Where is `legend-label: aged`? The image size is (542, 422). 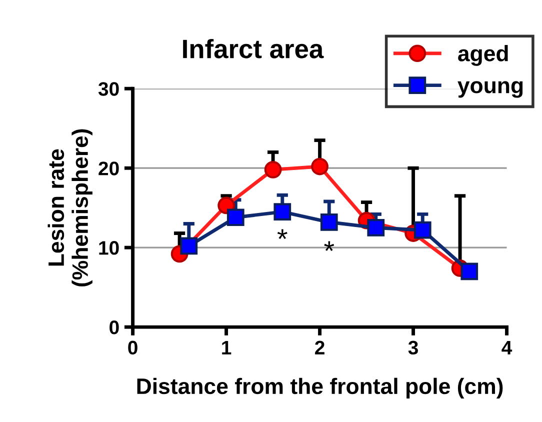 legend-label: aged is located at coordinates (483, 55).